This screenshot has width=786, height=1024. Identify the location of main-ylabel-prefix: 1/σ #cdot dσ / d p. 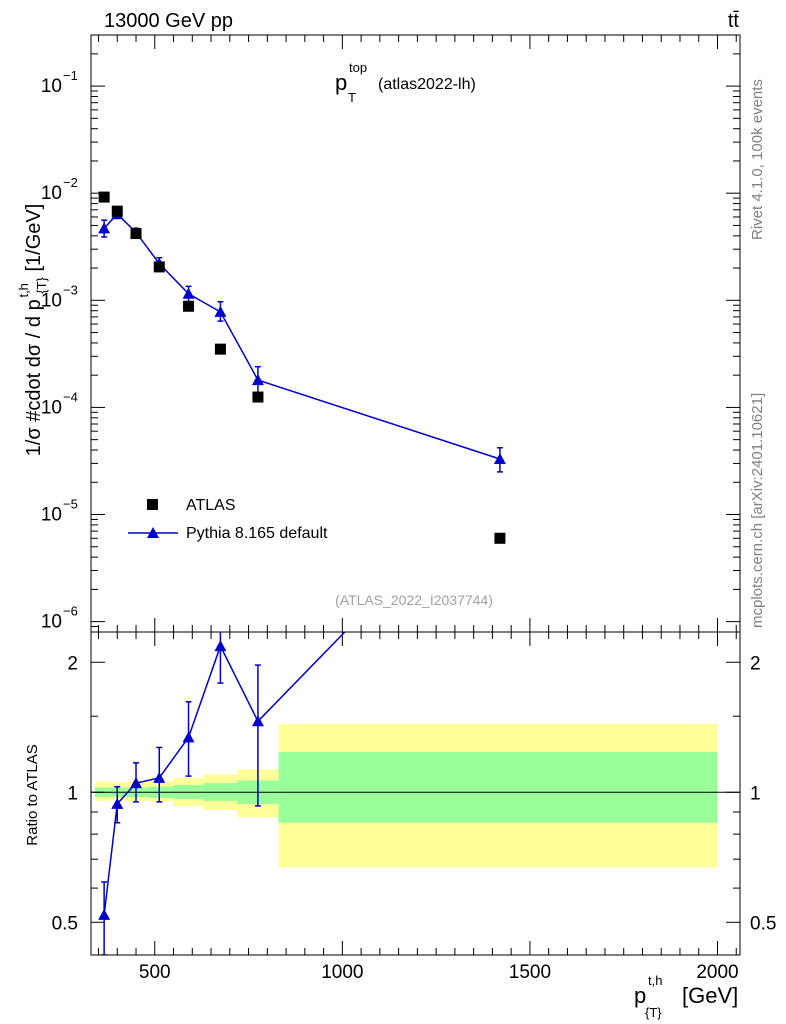
(34, 377).